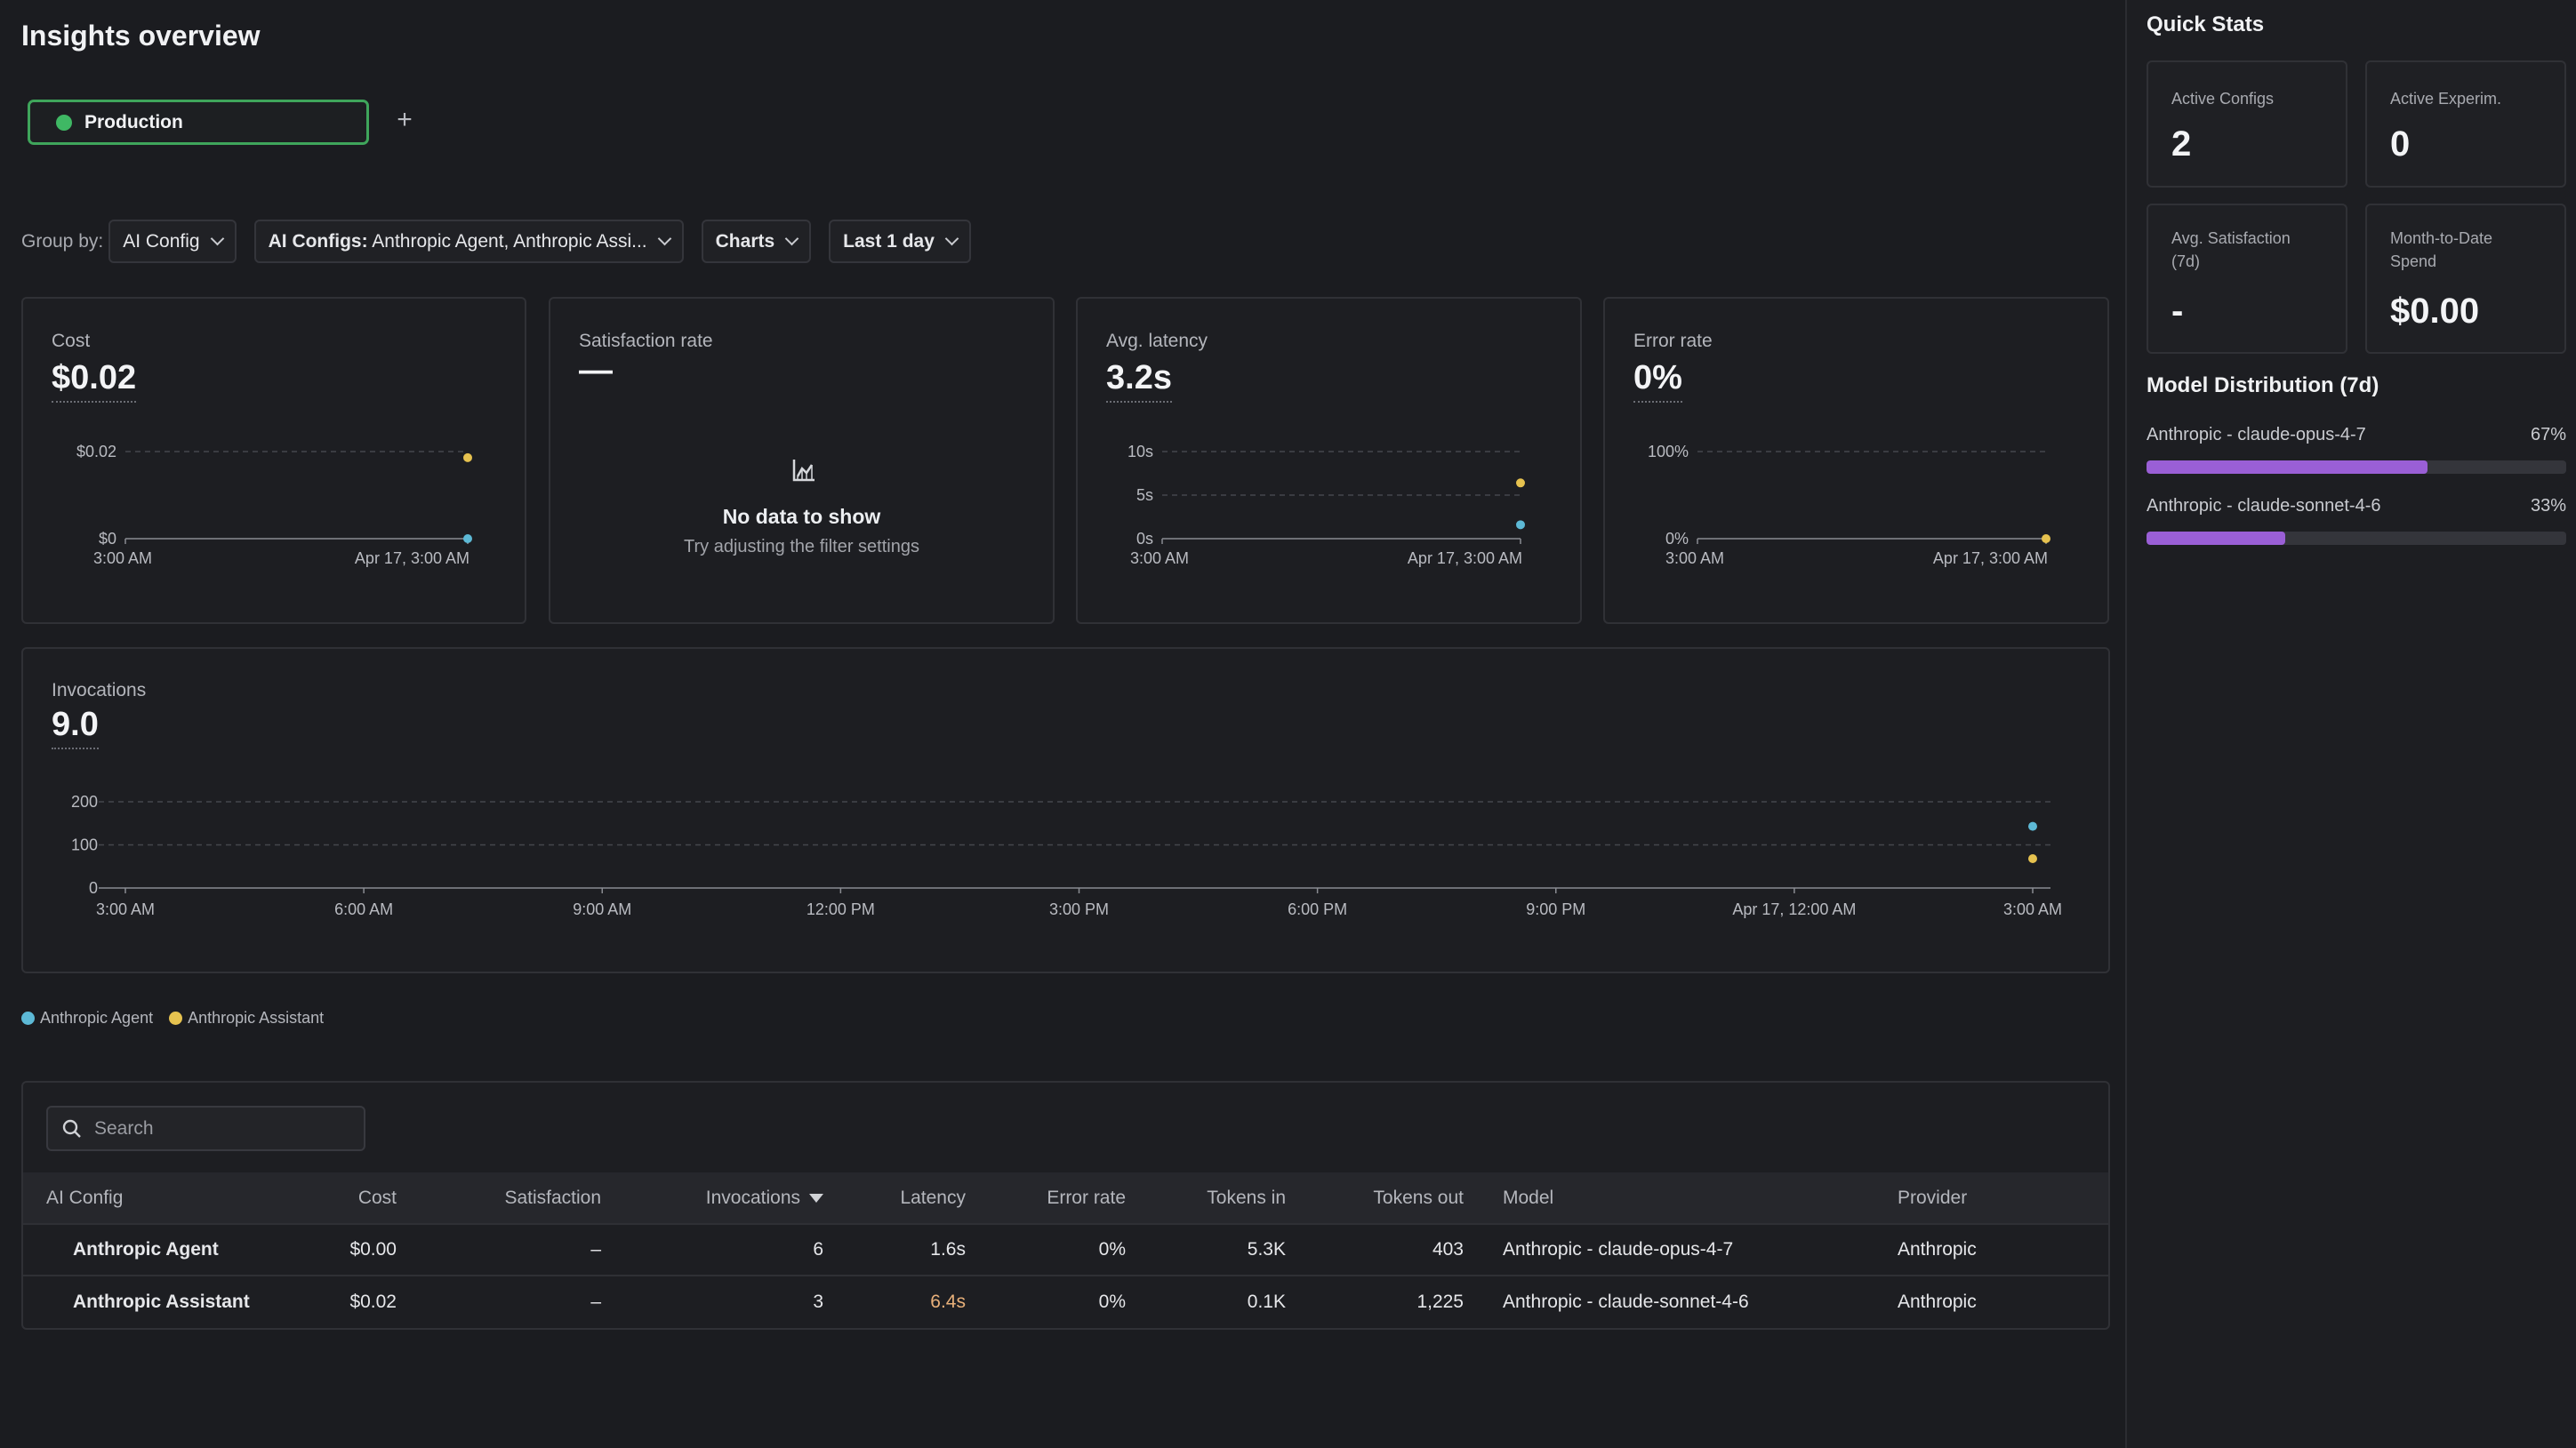 Image resolution: width=2576 pixels, height=1448 pixels. Describe the element at coordinates (2264, 506) in the screenshot. I see `model-name: Anthropic - claude-sonnet-4-6` at that location.